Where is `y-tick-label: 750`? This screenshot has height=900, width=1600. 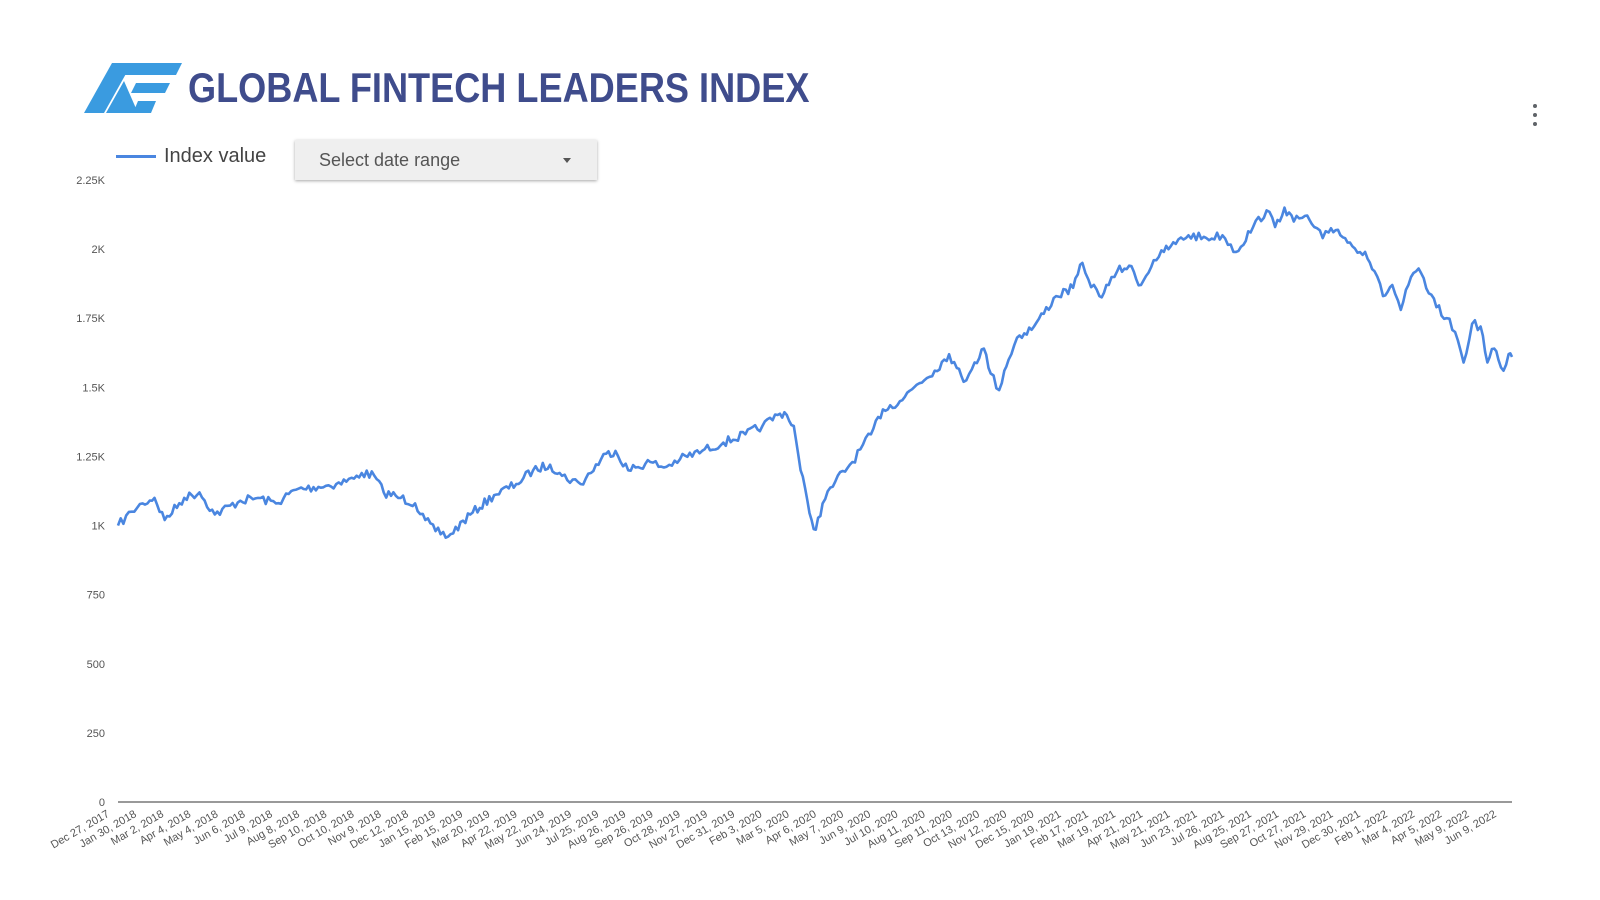
y-tick-label: 750 is located at coordinates (96, 596).